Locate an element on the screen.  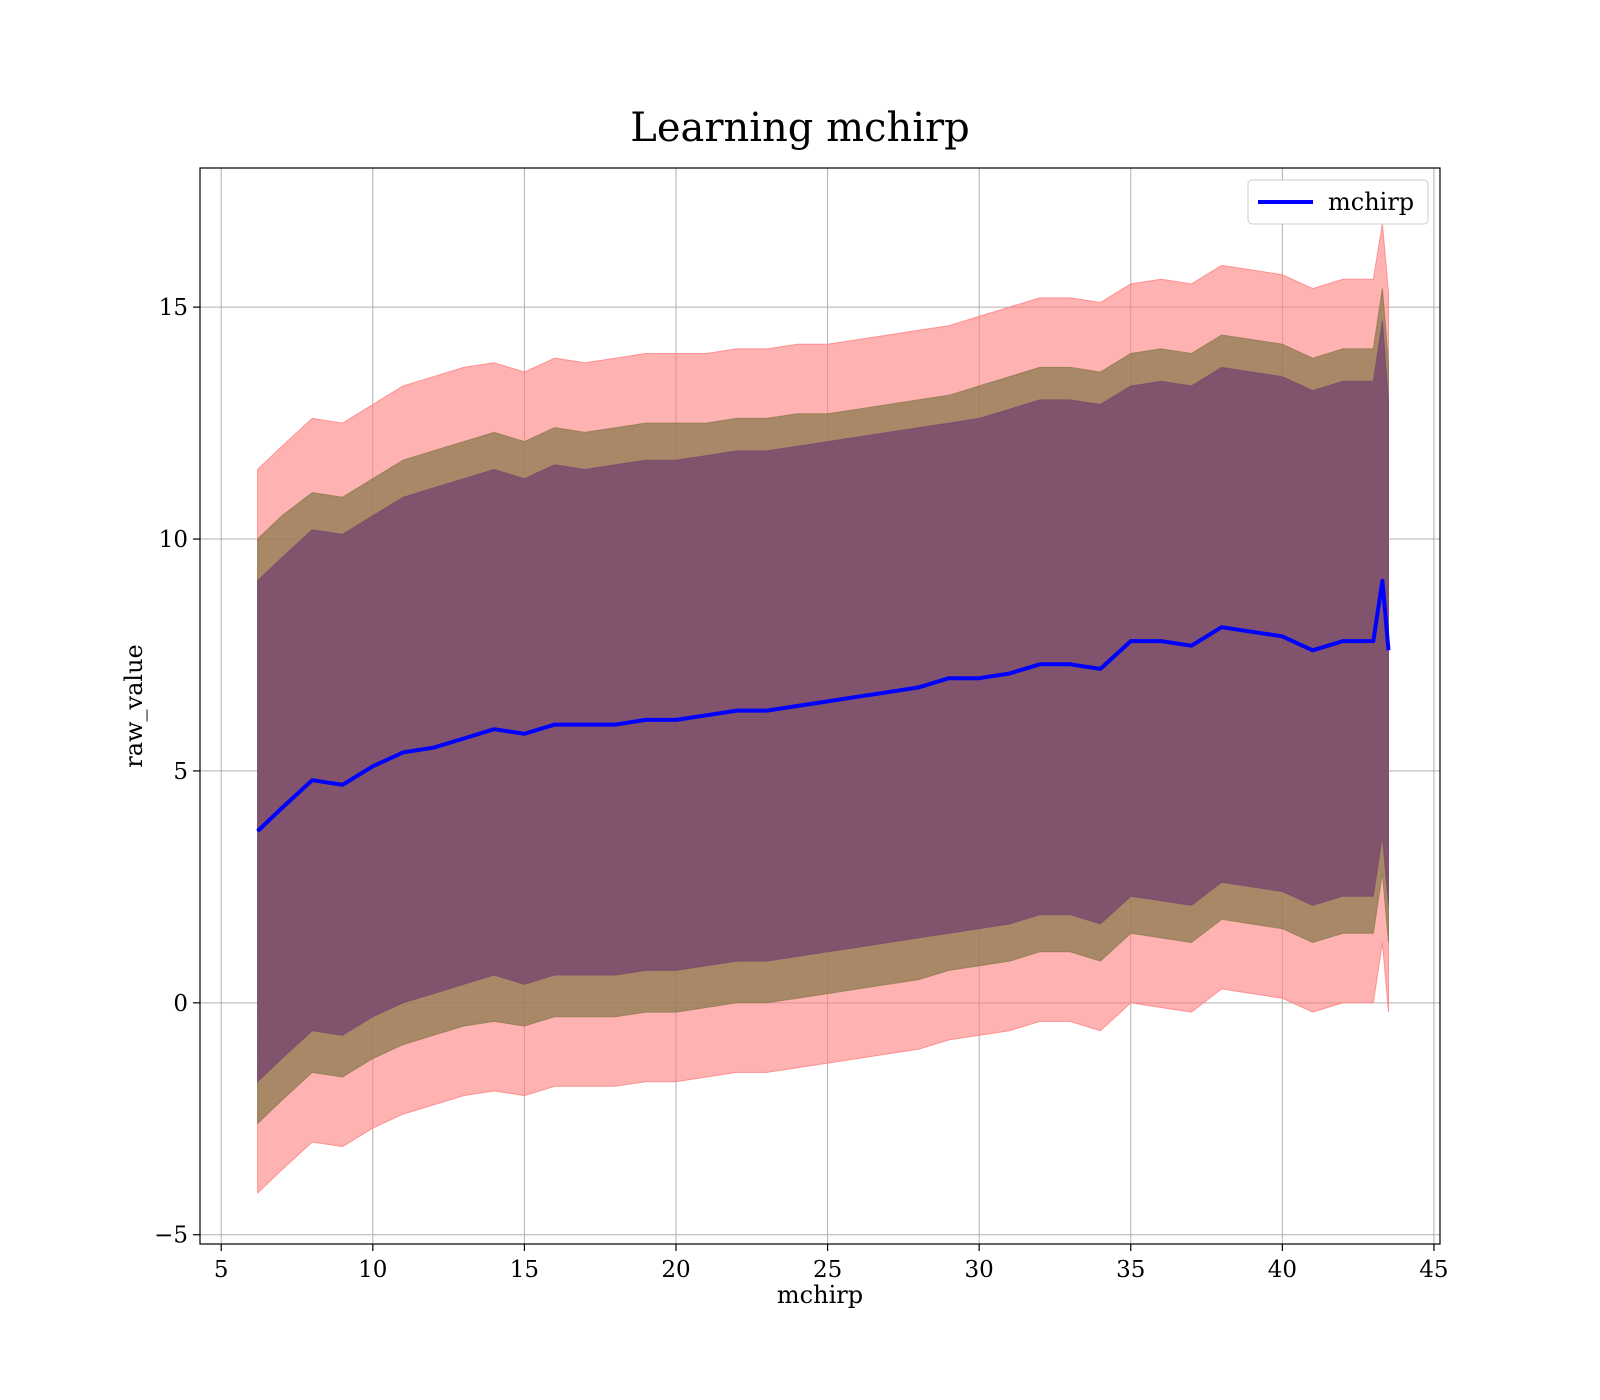
y-axis-ticks: −5 0 5 10 15 is located at coordinates (177, 772).